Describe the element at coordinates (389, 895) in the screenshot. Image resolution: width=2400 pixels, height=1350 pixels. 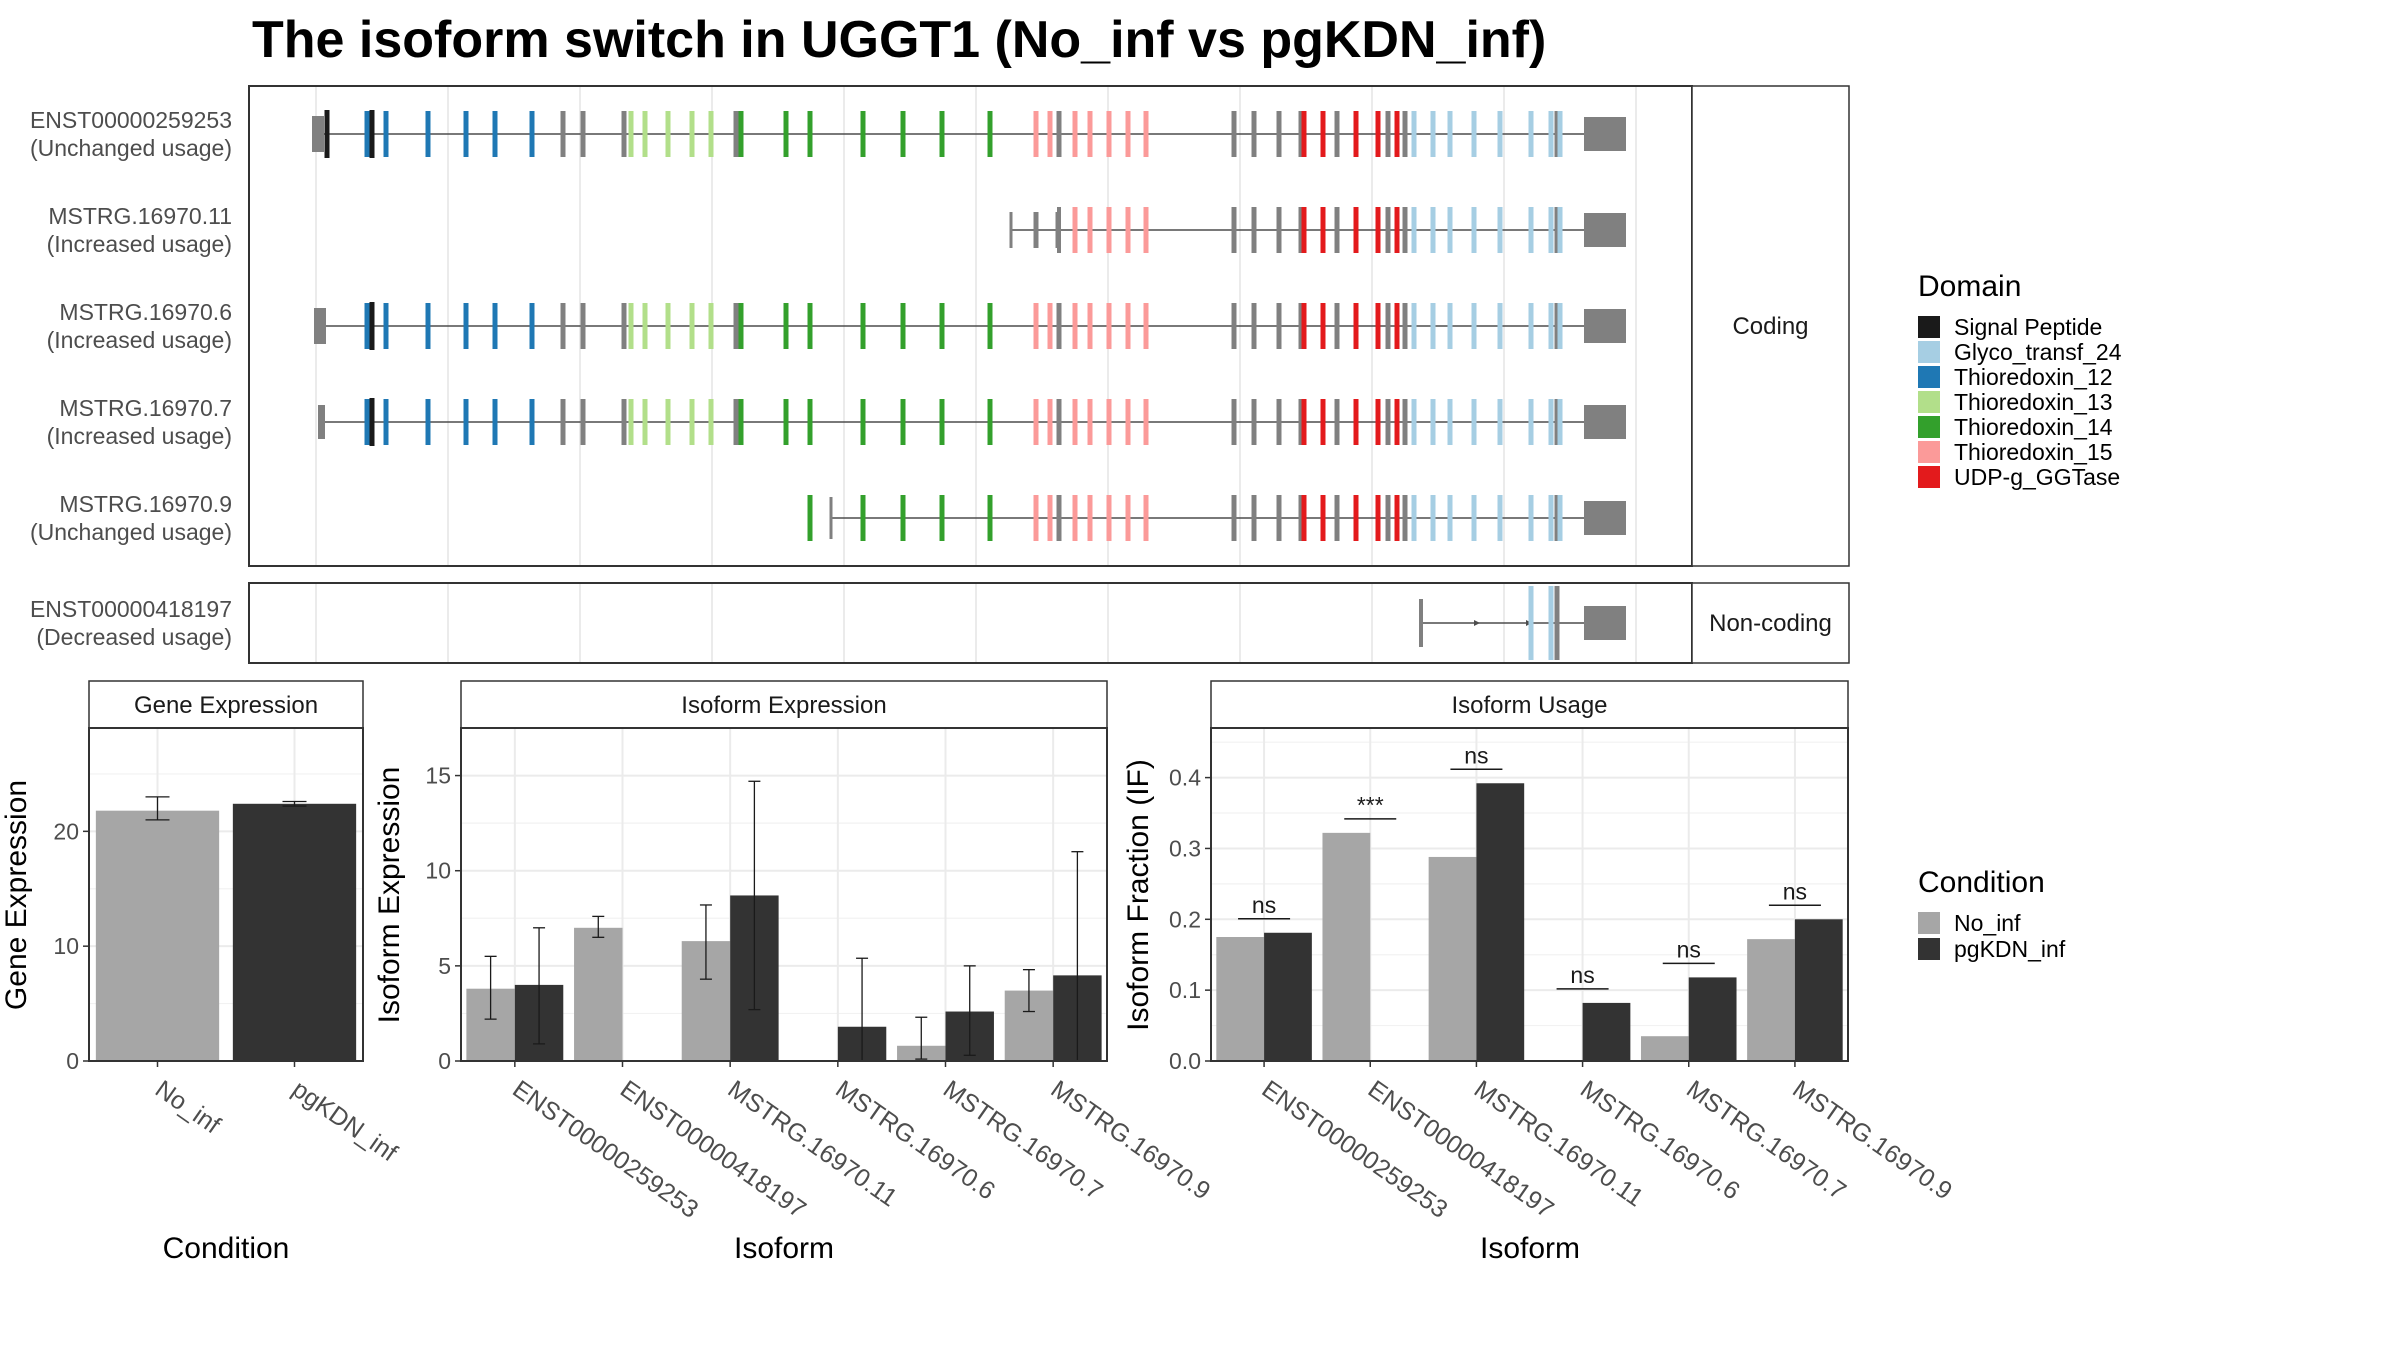
I see `y-axis-title: Isoform Expression` at that location.